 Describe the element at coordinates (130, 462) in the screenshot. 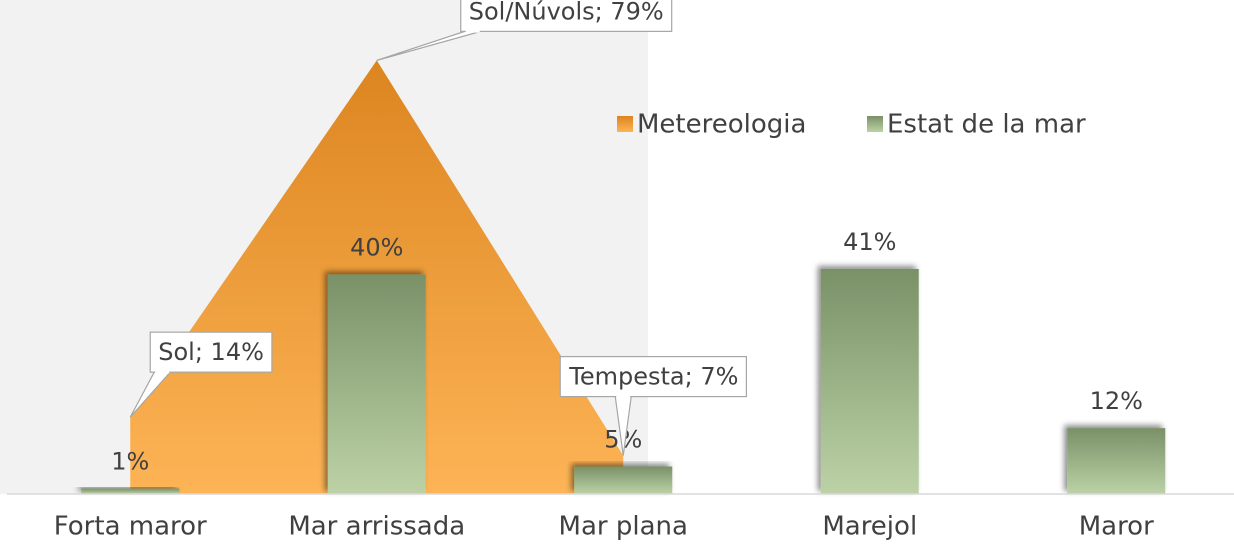

I see `data-label: 1%` at that location.